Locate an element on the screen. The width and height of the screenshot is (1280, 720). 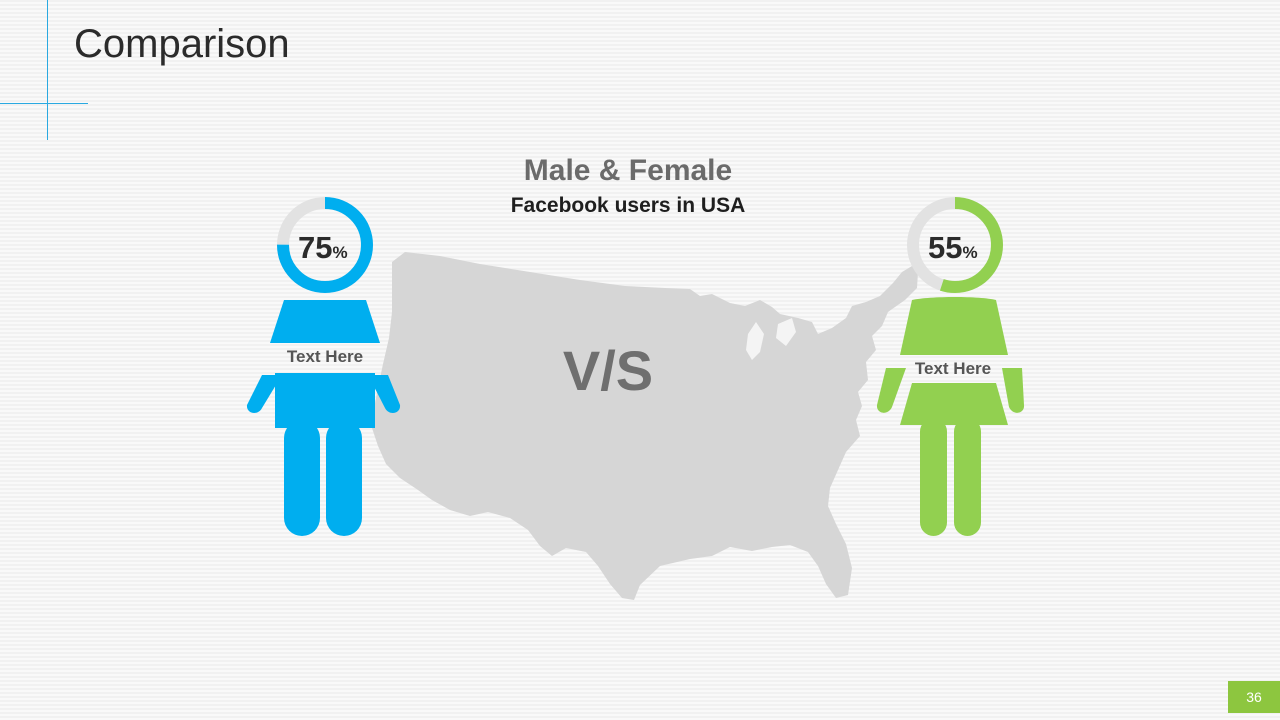
male-percentage-sign: % is located at coordinates (340, 252).